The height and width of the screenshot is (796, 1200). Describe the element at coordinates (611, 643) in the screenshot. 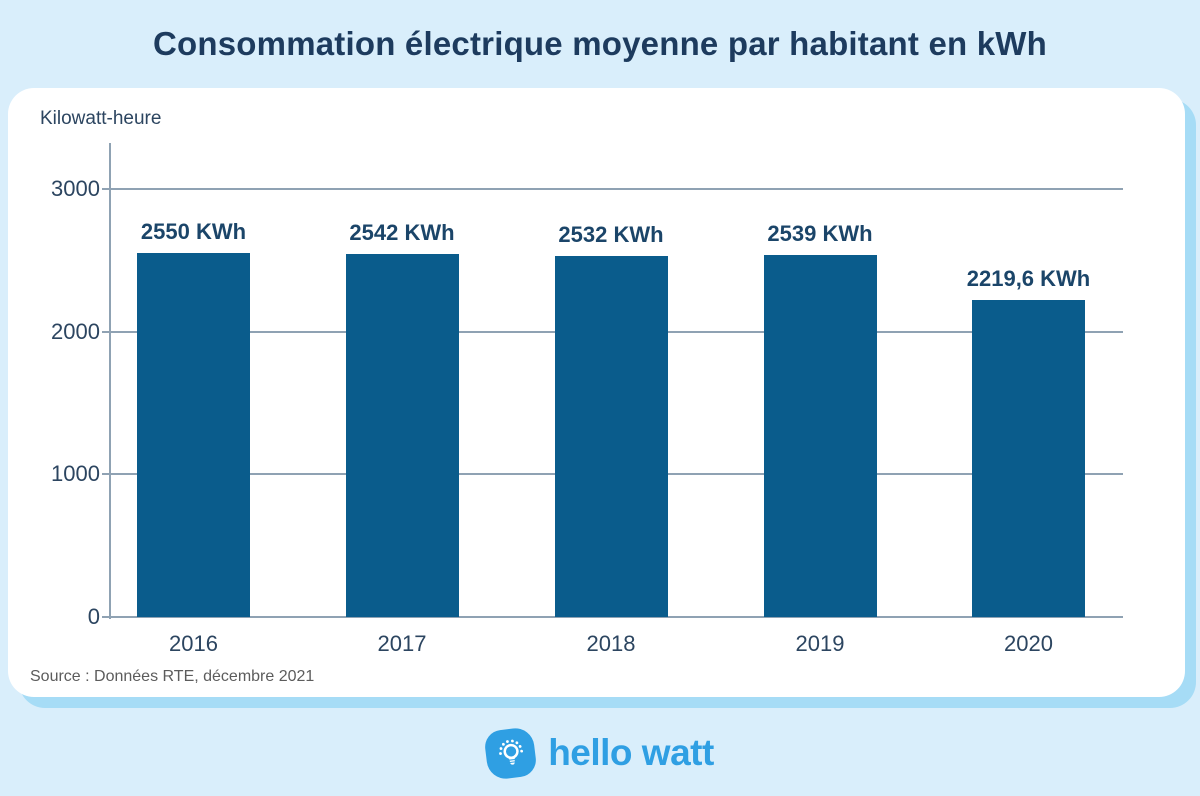

I see `x-tick-label: 2018` at that location.